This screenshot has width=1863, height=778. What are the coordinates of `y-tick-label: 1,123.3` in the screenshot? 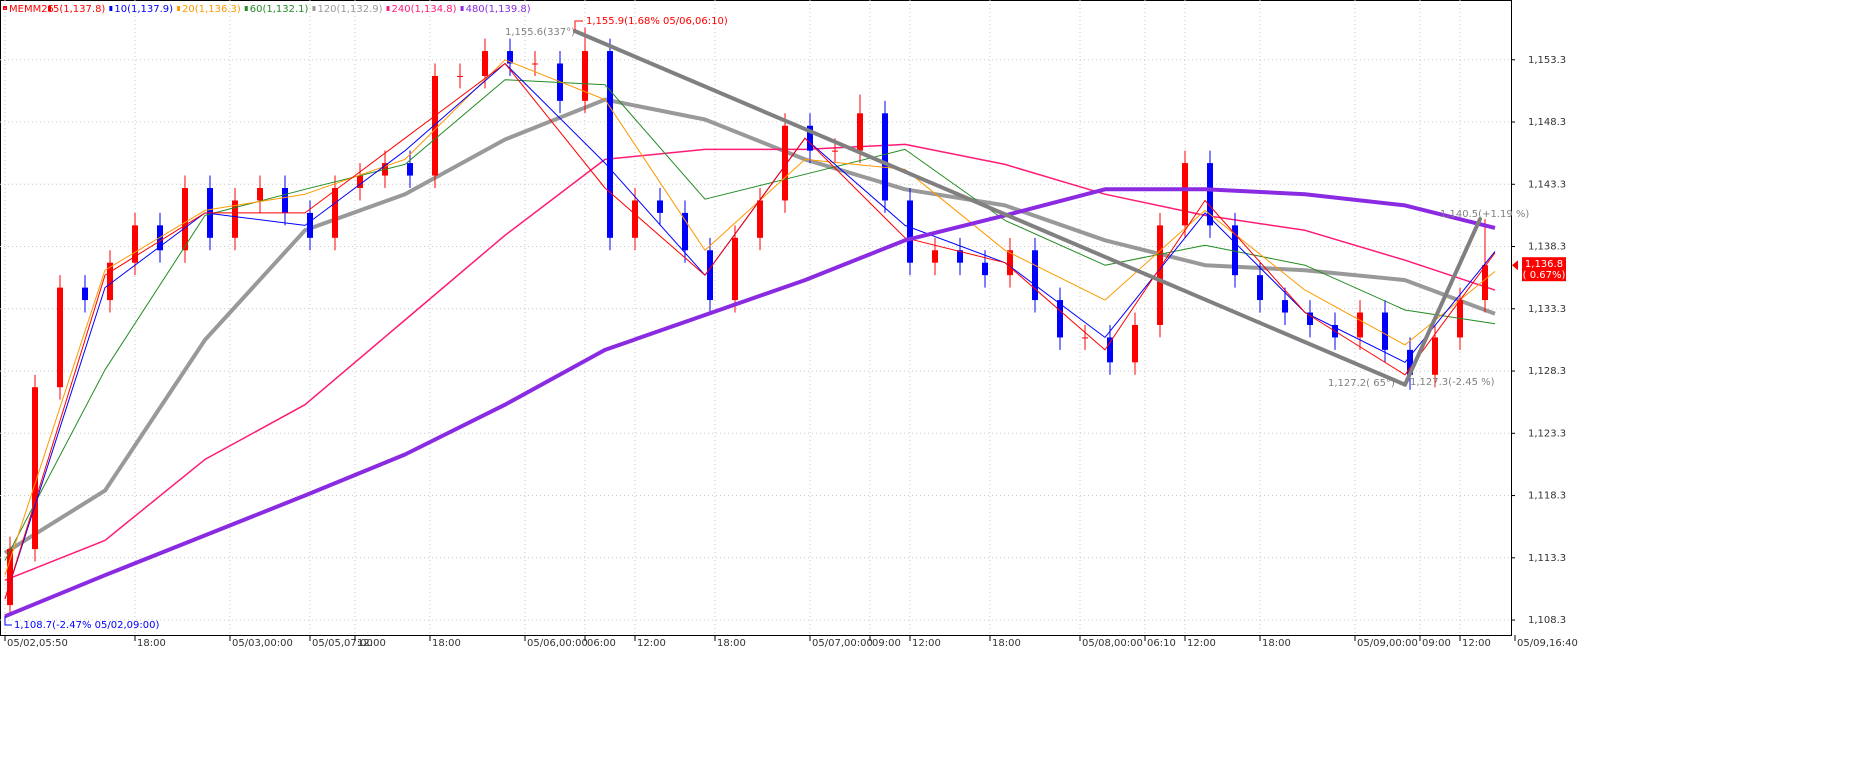 It's located at (1547, 433).